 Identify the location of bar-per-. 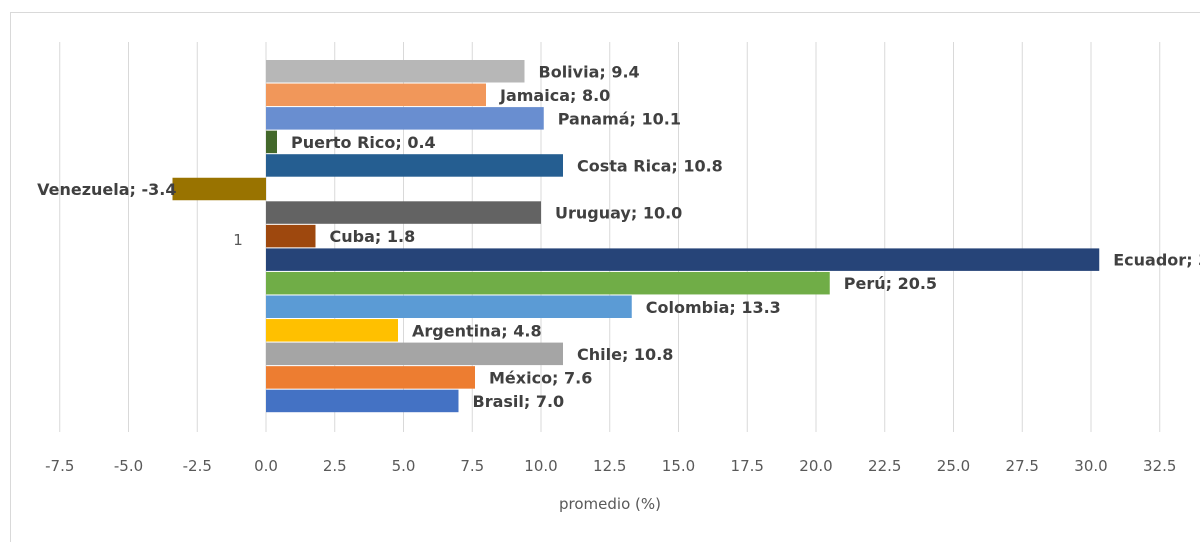
(548, 283).